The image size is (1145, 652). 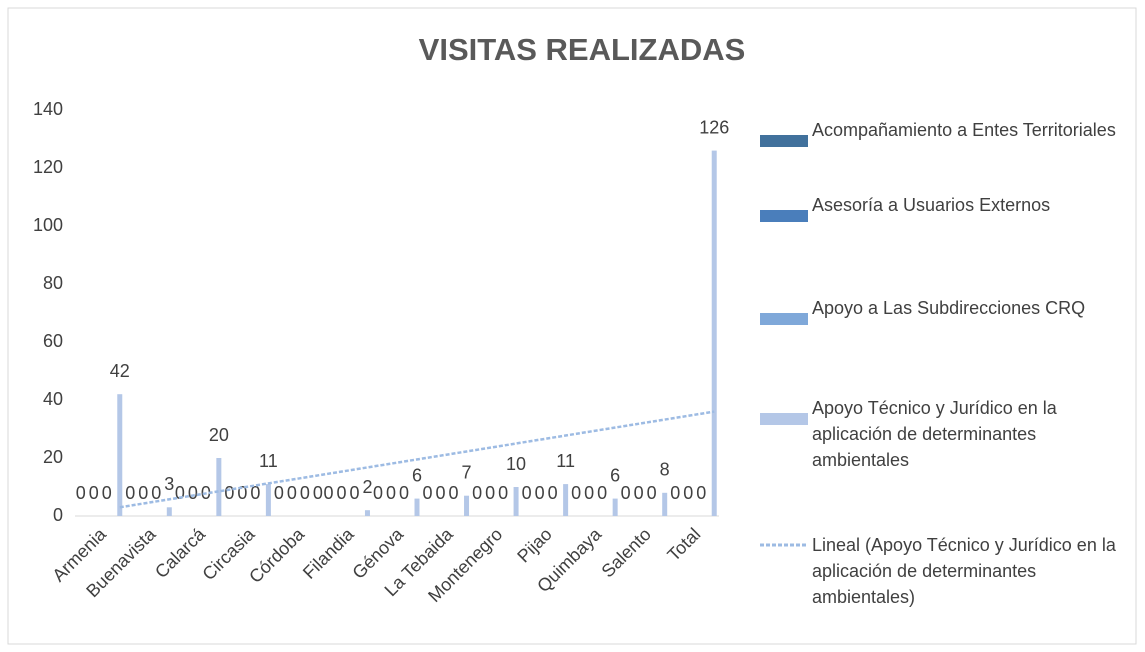 What do you see at coordinates (48, 225) in the screenshot?
I see `y-tick-label: 100` at bounding box center [48, 225].